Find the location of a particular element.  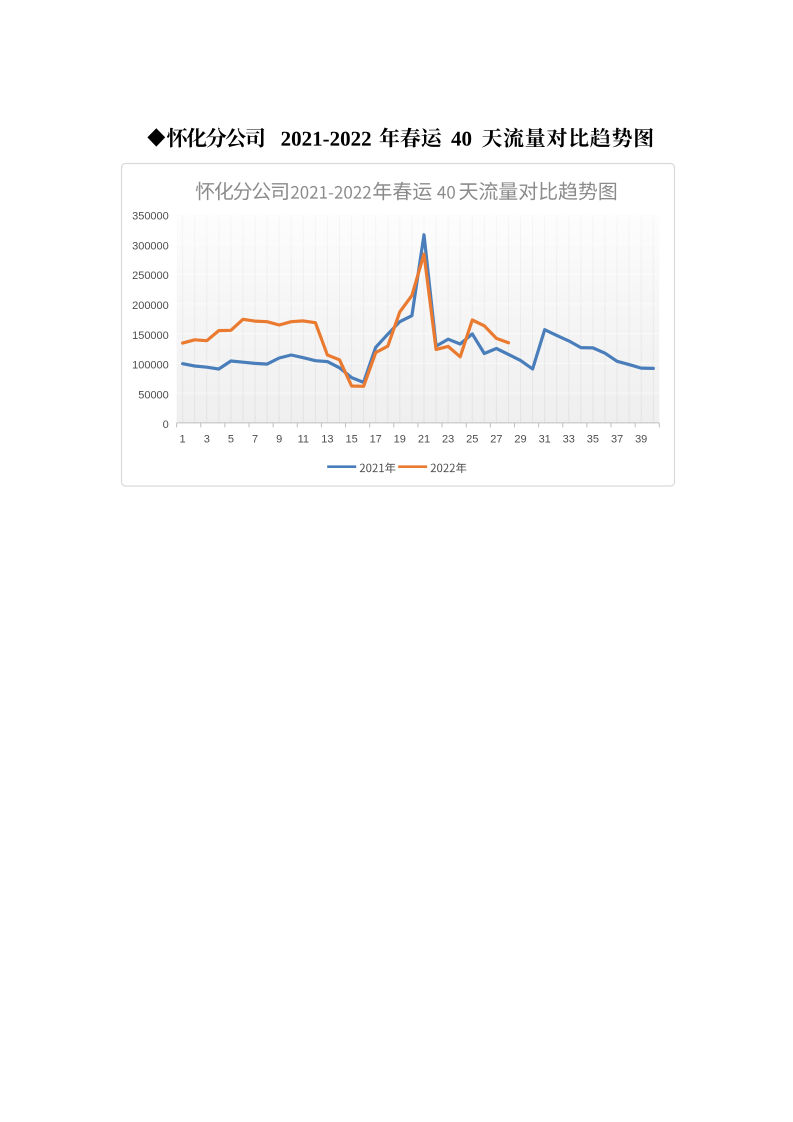

svg-text: 200000 is located at coordinates (150, 306).